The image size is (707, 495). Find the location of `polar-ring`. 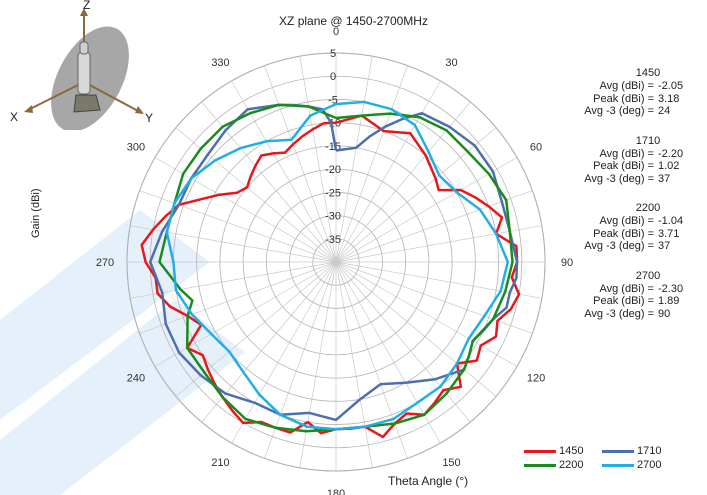

polar-ring is located at coordinates (336, 262).